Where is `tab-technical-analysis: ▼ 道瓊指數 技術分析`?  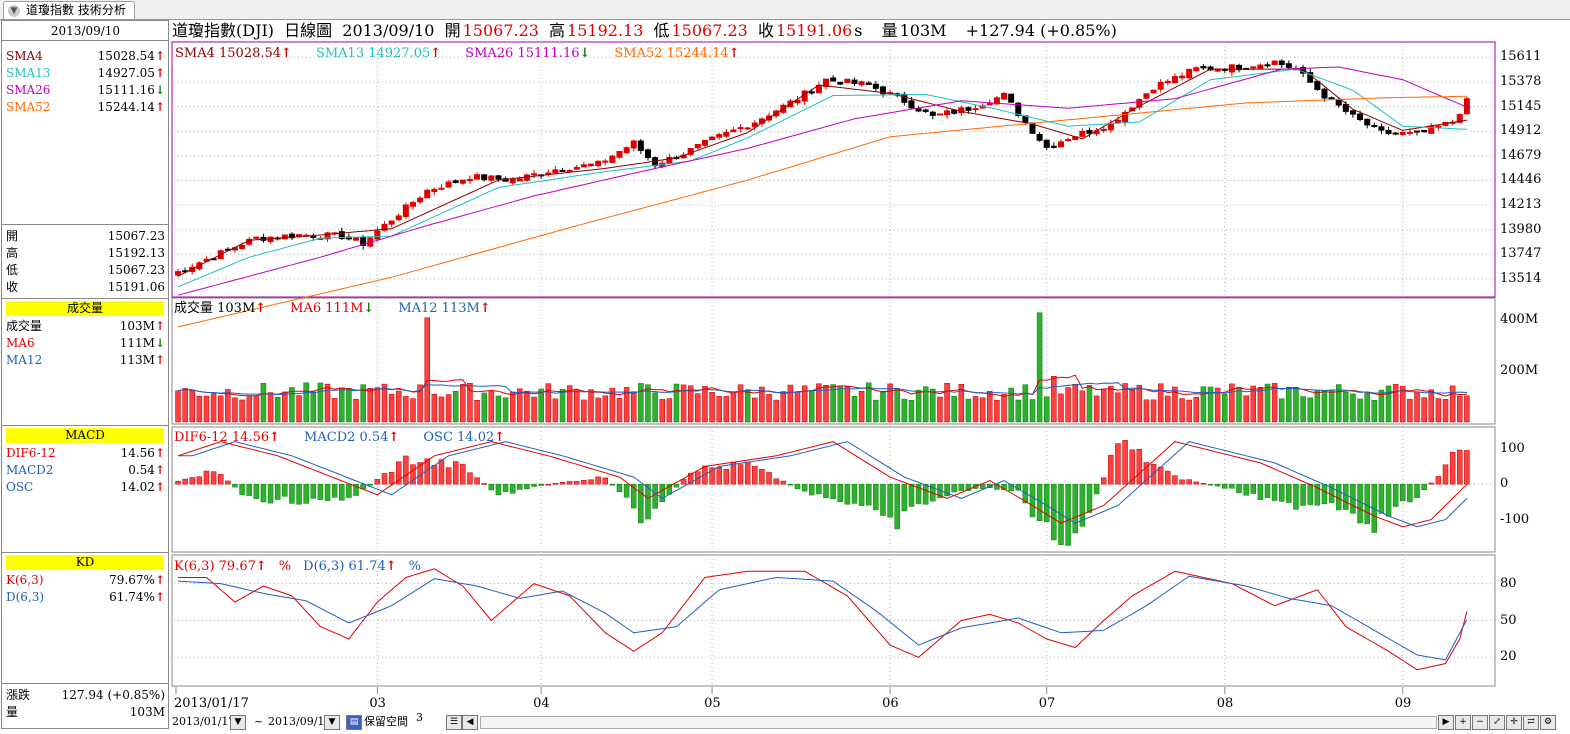
tab-technical-analysis: ▼ 道瓊指數 技術分析 is located at coordinates (69, 10).